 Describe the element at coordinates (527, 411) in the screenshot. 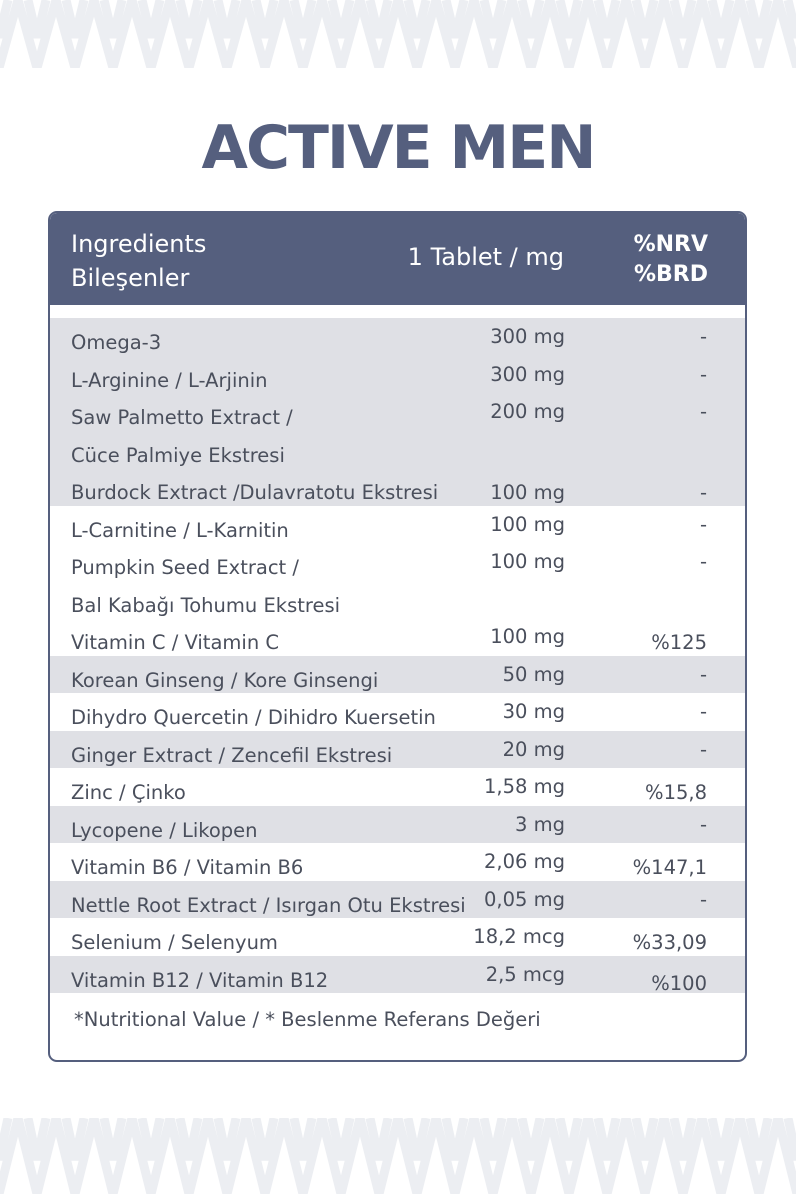

I see `ingredient-amount: 200 mg` at that location.